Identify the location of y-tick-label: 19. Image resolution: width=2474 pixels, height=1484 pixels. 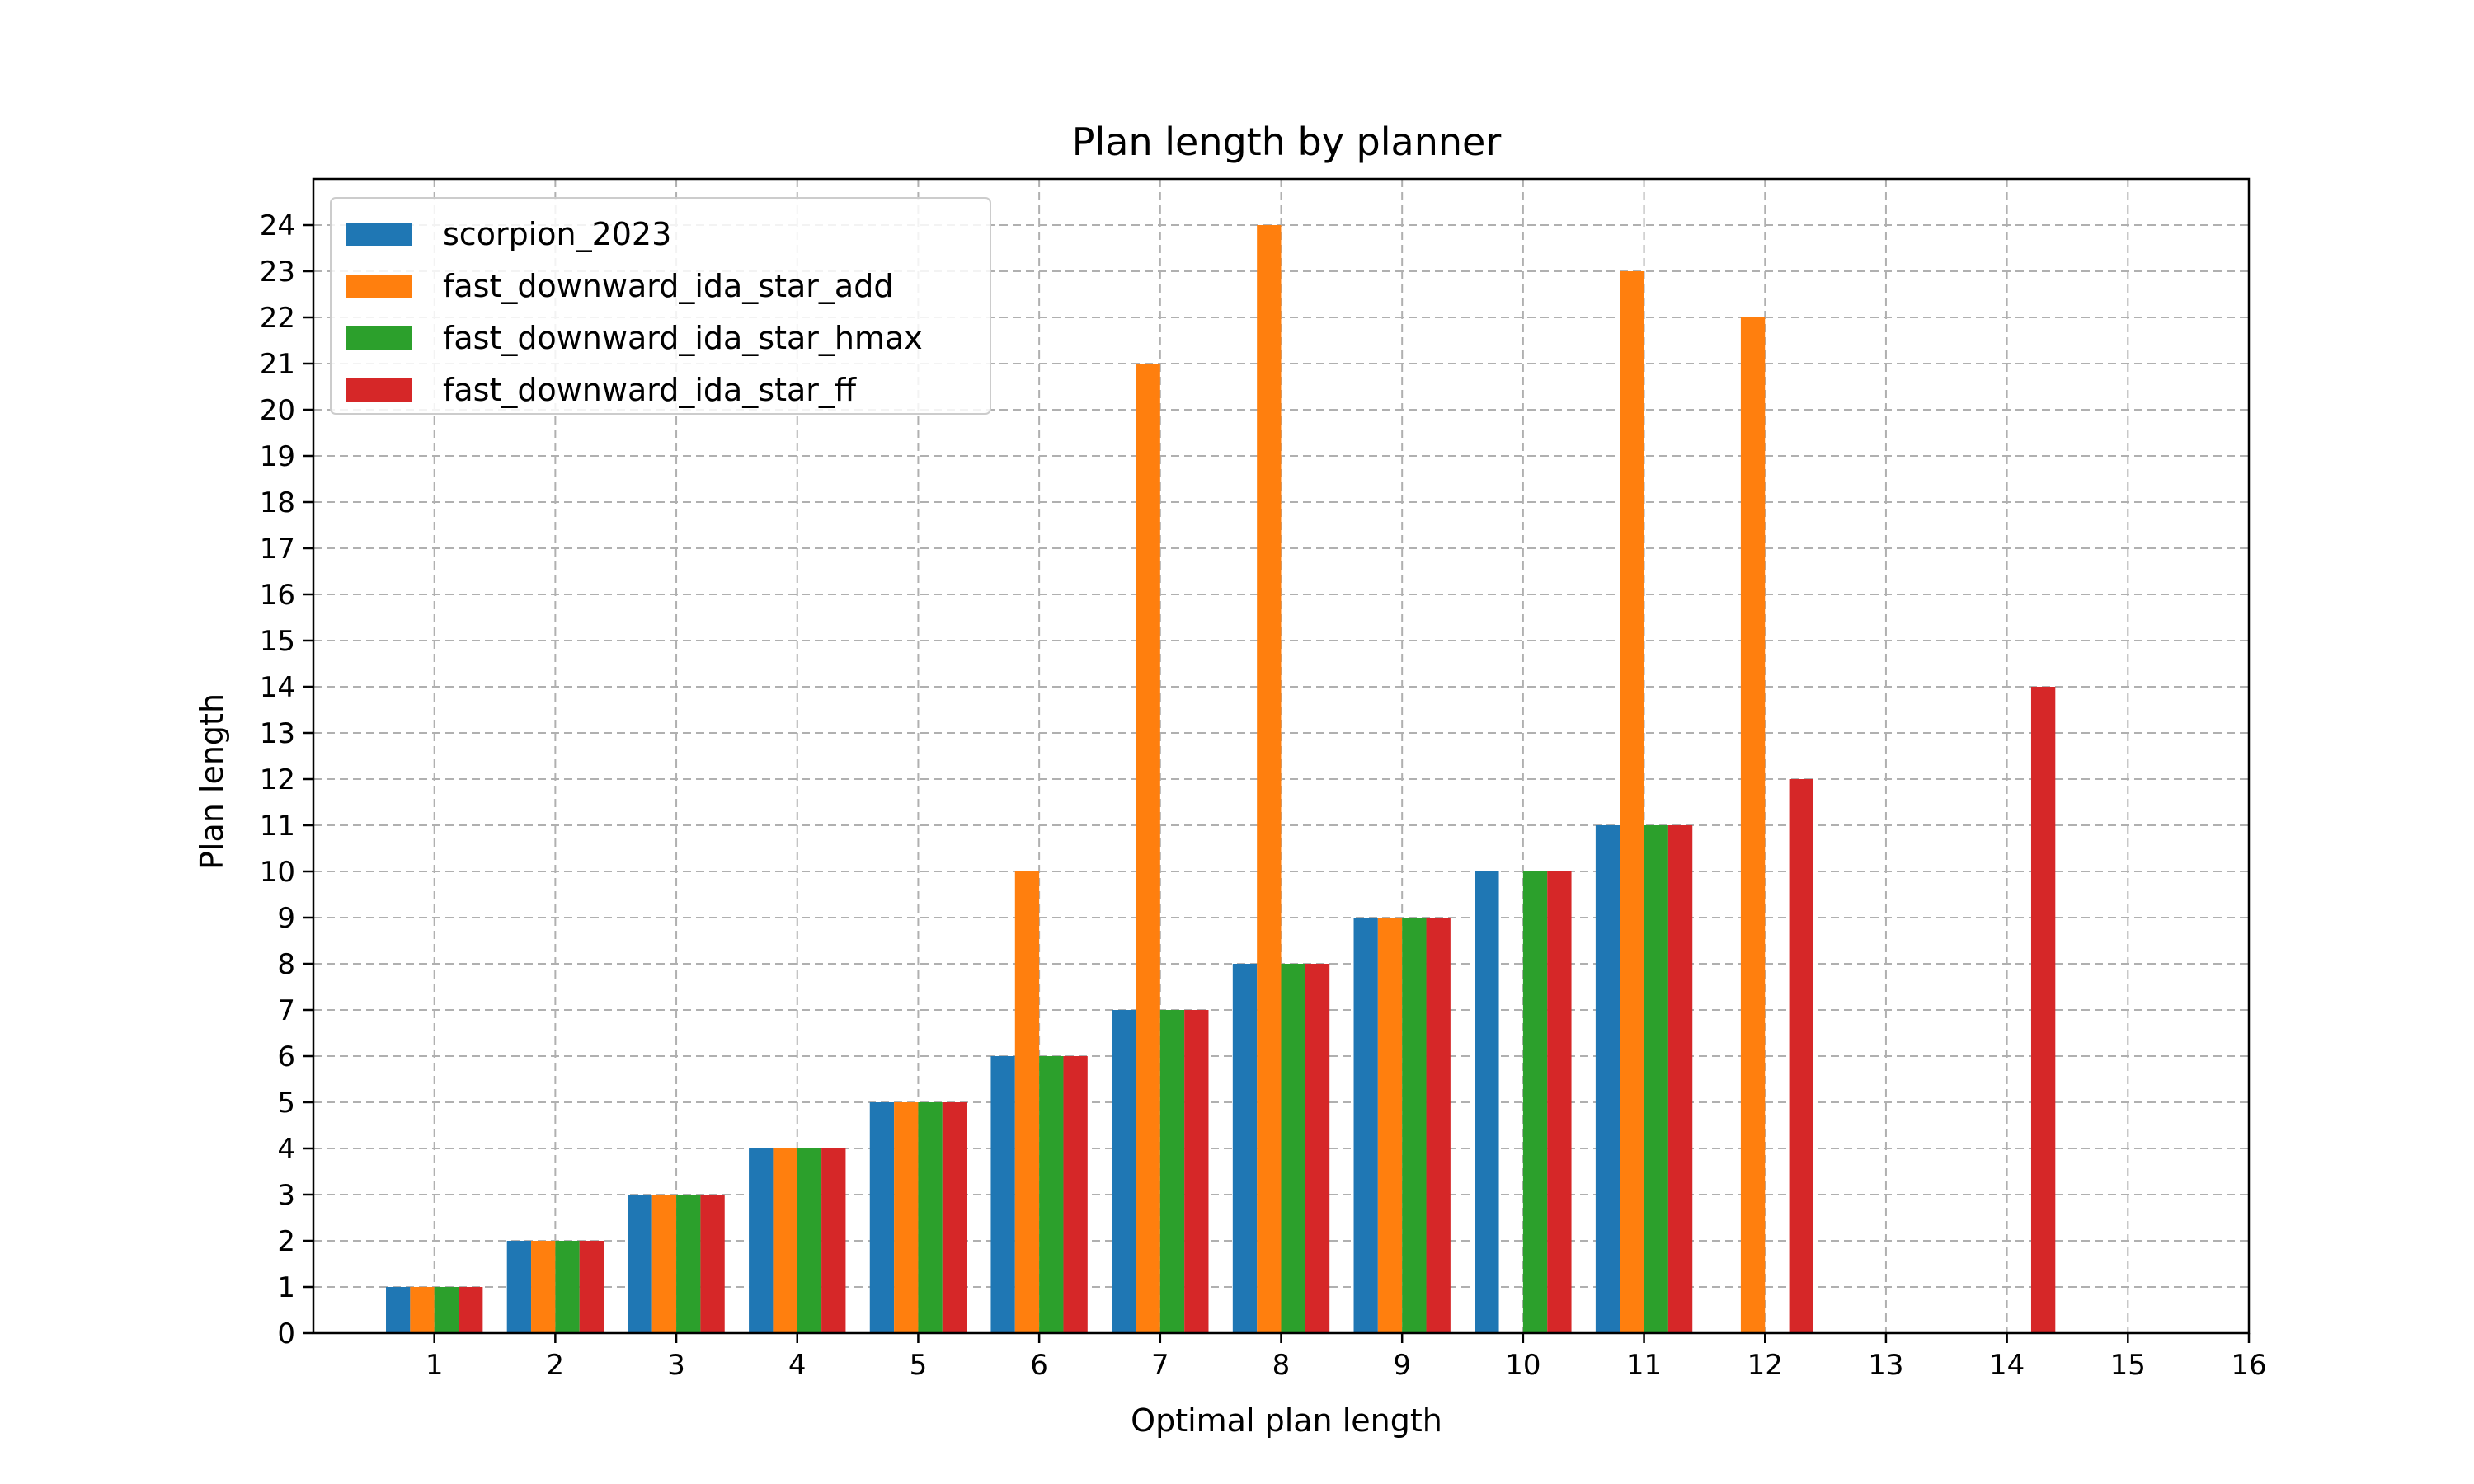
(277, 456).